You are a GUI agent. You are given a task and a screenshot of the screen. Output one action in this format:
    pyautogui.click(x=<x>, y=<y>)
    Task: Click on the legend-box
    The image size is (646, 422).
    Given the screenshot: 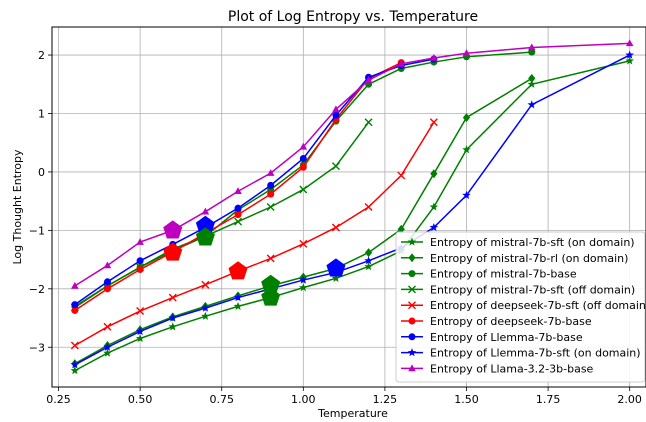 What is the action you would take?
    pyautogui.click(x=520, y=307)
    